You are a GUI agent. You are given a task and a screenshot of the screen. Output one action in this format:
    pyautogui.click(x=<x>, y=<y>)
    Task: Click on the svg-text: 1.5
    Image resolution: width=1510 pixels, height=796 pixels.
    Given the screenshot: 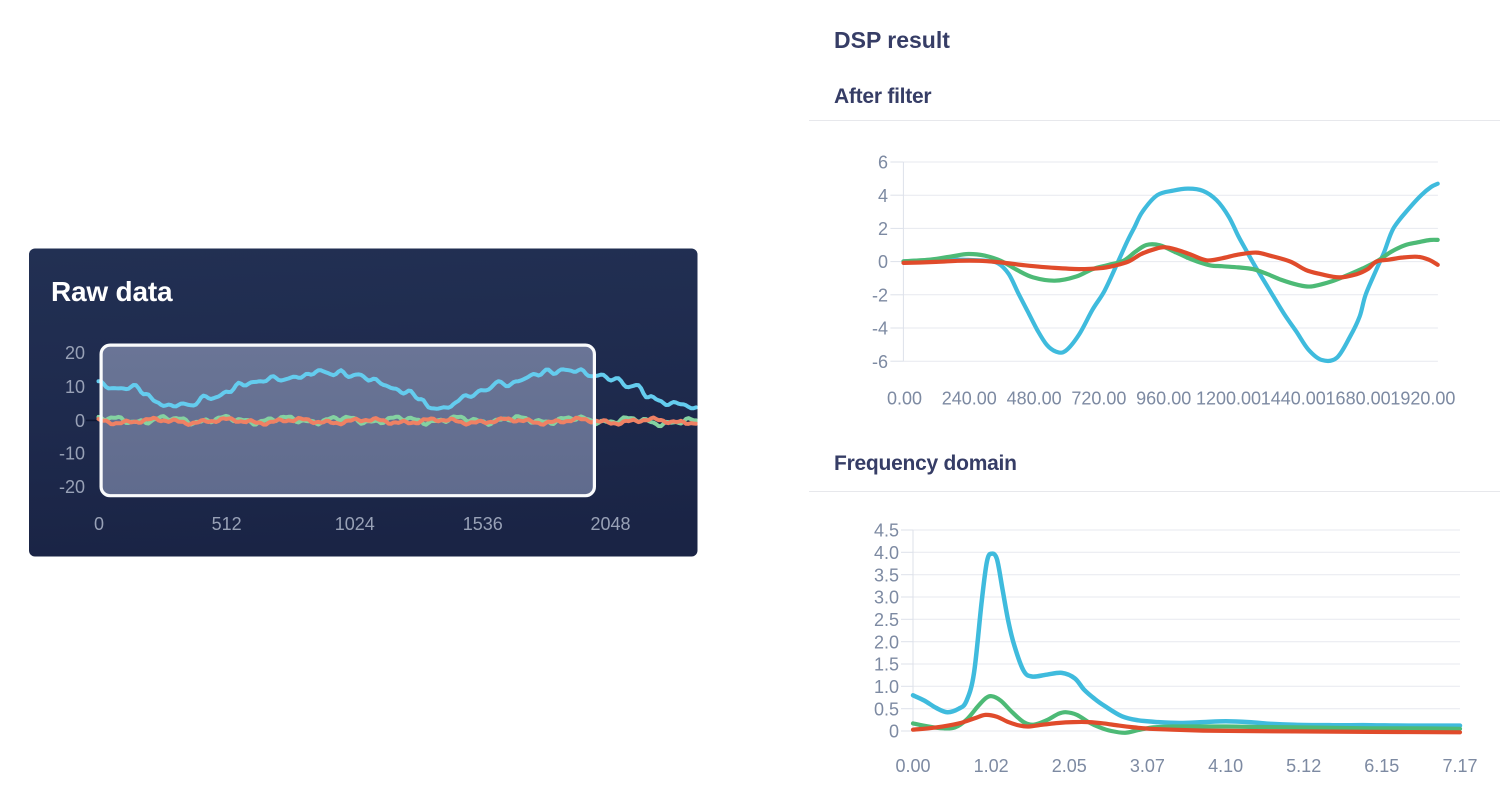 What is the action you would take?
    pyautogui.click(x=886, y=665)
    